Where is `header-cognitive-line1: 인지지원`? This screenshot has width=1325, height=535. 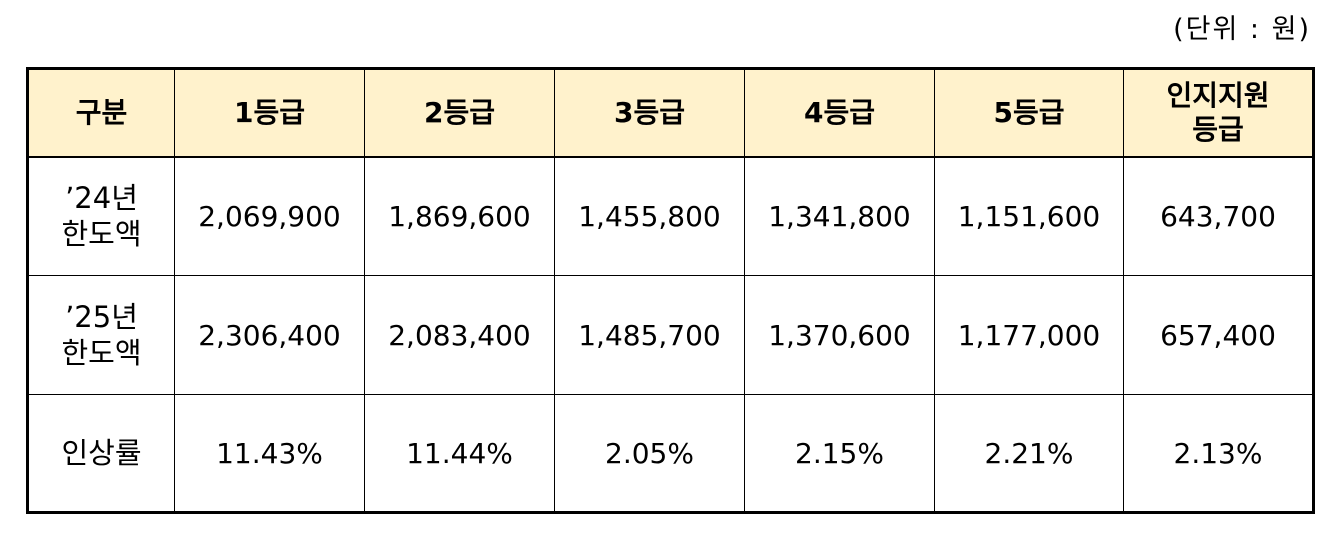
header-cognitive-line1: 인지지원 is located at coordinates (1218, 95).